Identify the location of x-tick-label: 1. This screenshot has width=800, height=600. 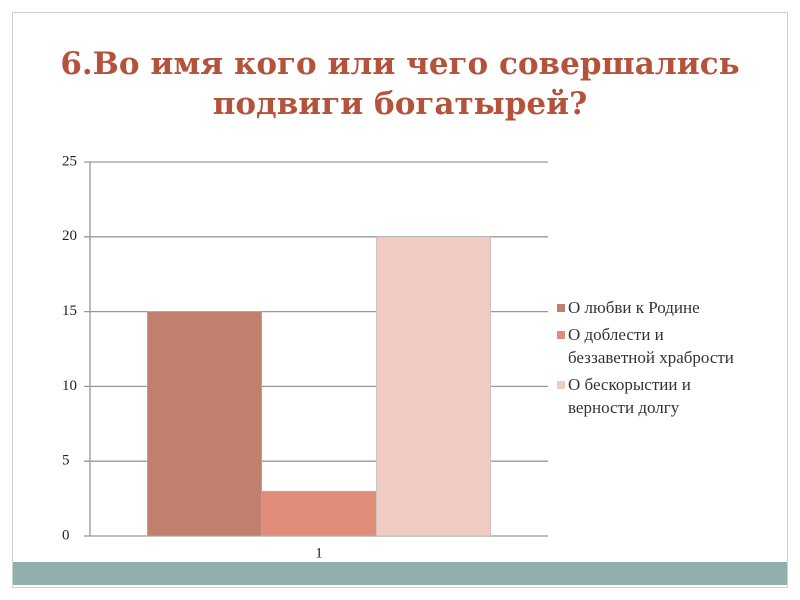
(319, 553).